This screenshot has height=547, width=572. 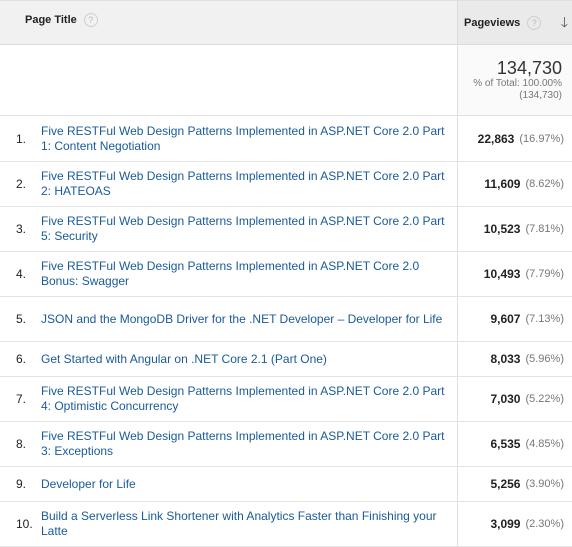 What do you see at coordinates (544, 444) in the screenshot?
I see `pageviews-percent: (4.85%)` at bounding box center [544, 444].